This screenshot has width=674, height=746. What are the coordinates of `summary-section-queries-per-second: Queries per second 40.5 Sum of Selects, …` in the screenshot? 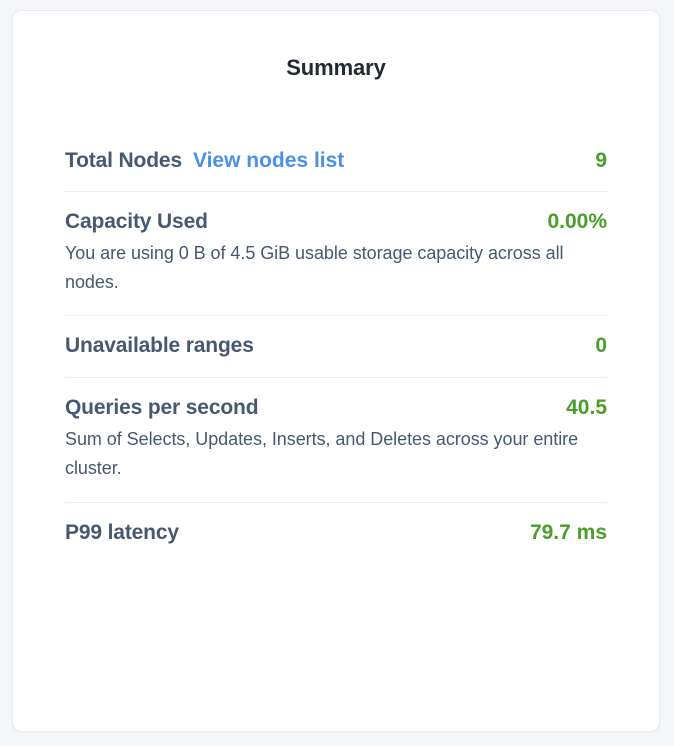 It's located at (336, 439).